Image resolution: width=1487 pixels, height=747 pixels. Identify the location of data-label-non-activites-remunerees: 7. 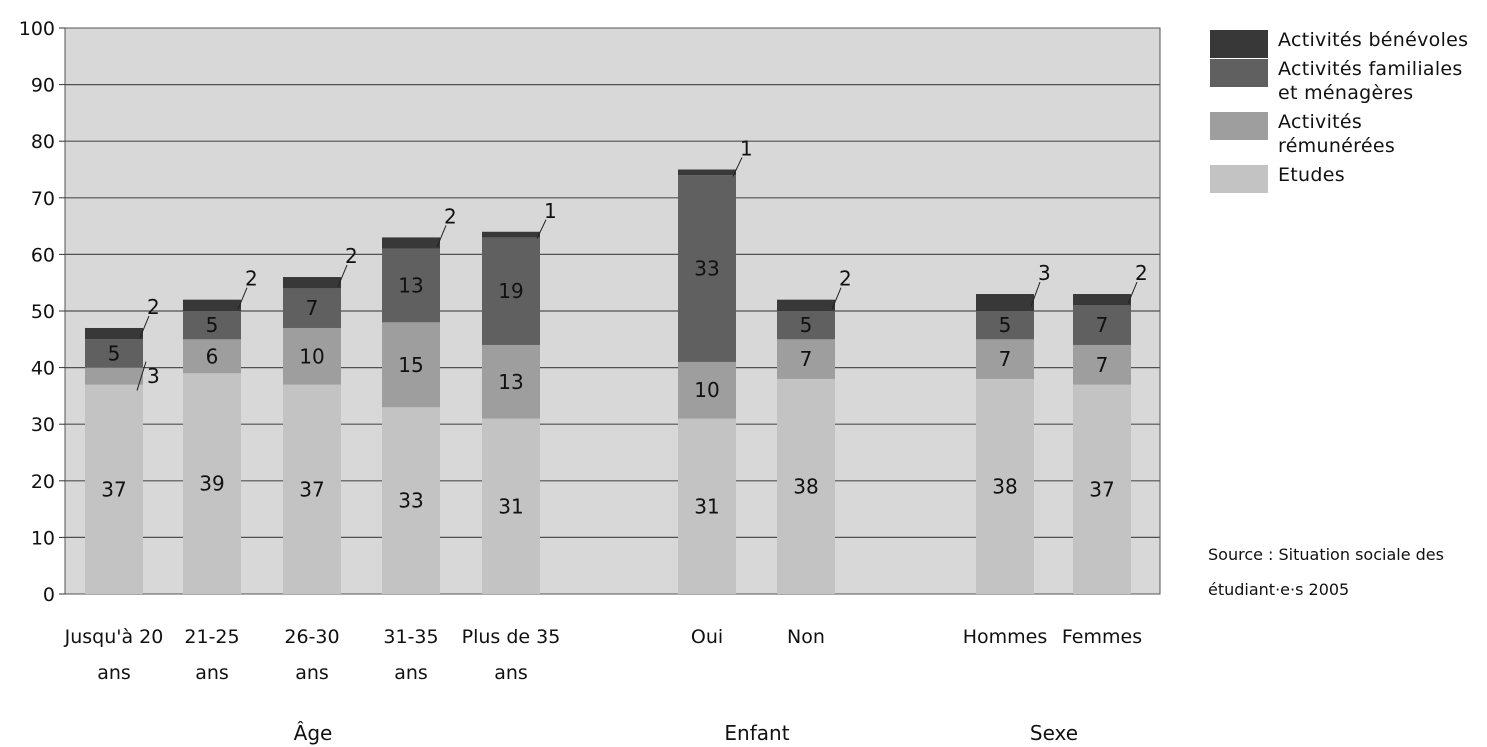
(806, 359).